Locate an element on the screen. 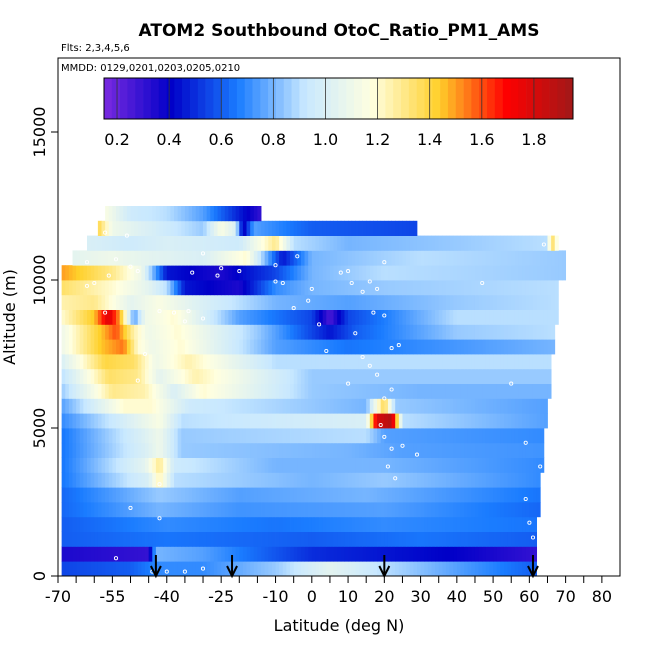 The height and width of the screenshot is (650, 650). colorbar: 0.2 0.4 0.6 0.8 1.0 1.2 1.4 1.6 1.8 is located at coordinates (338, 113).